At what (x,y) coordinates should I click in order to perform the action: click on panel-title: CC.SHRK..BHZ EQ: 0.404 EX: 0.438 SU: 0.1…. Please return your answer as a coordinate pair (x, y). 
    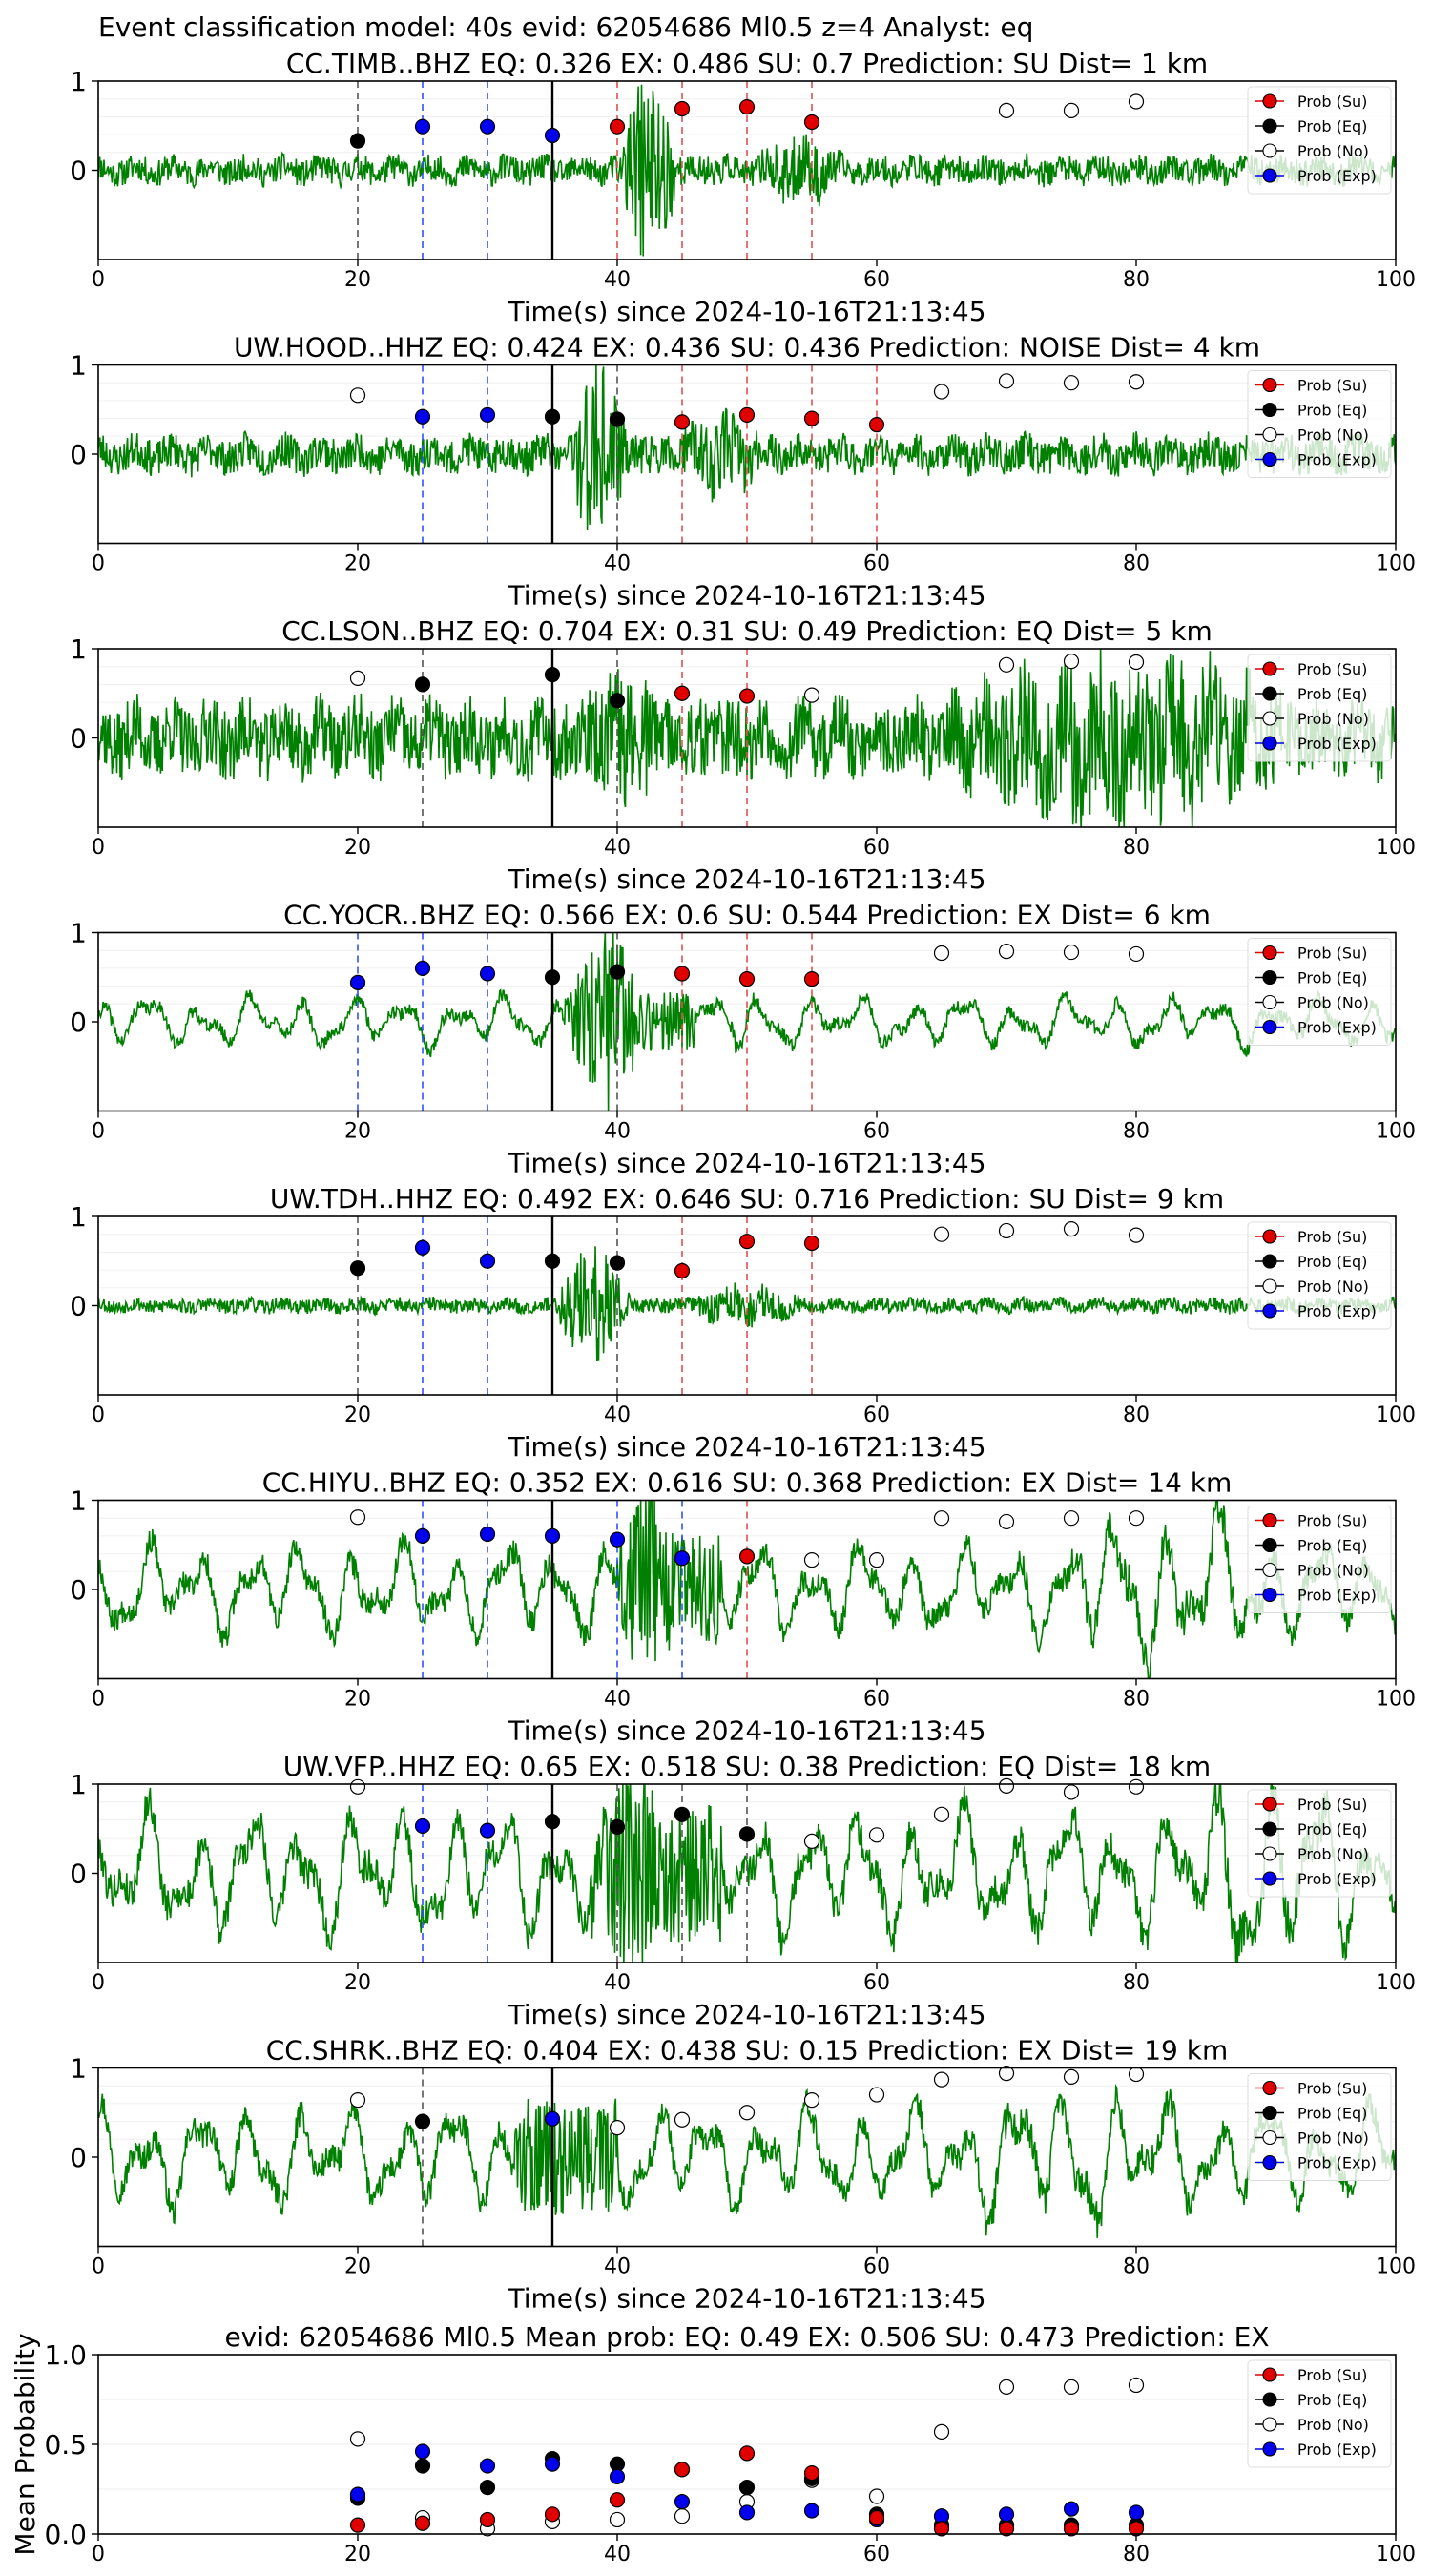
    Looking at the image, I should click on (747, 2051).